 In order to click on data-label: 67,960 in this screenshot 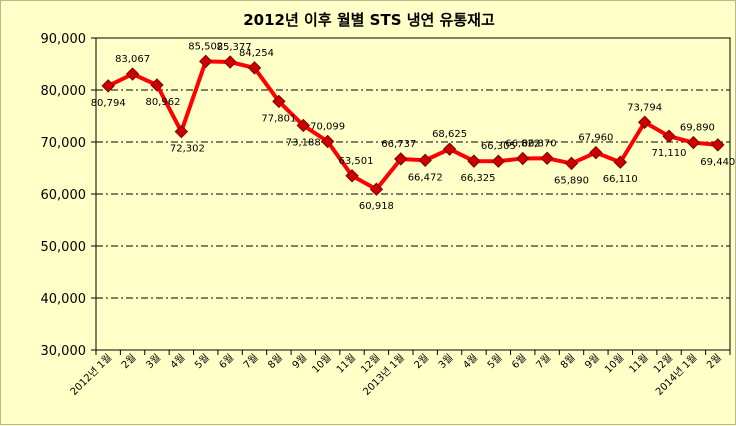, I will do `click(595, 138)`.